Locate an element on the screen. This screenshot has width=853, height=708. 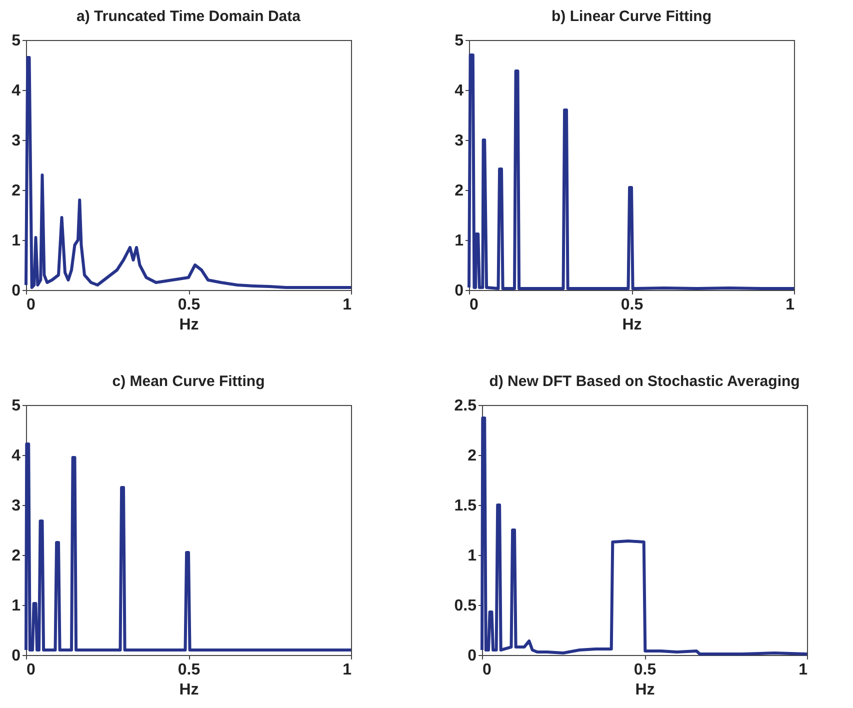
chart-title: a) Truncated Time Domain Data is located at coordinates (189, 16).